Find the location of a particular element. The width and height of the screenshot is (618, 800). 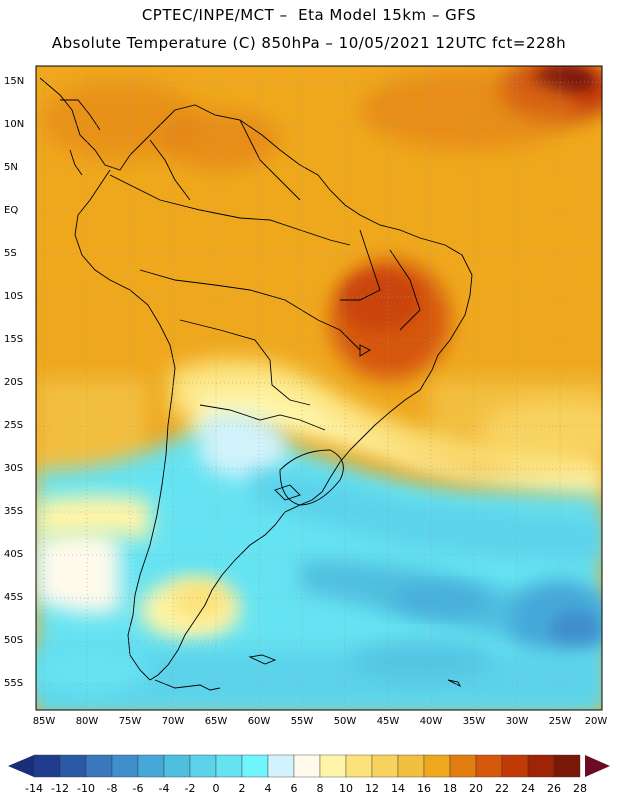

lat-label: 5N is located at coordinates (11, 167).